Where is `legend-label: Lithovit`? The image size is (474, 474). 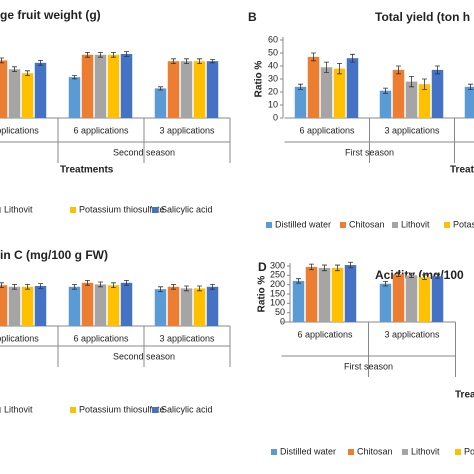
legend-label: Lithovit is located at coordinates (425, 451).